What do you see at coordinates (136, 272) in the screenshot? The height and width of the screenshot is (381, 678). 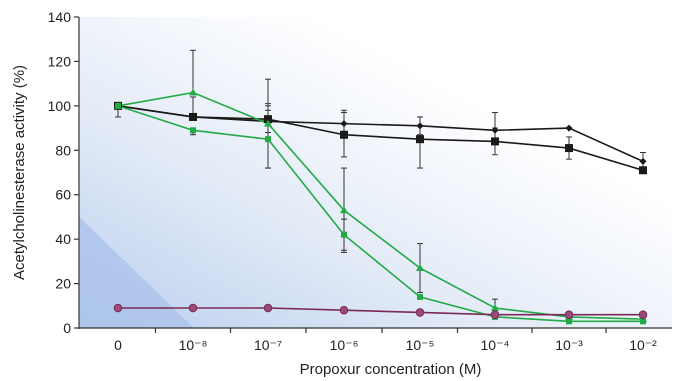 I see `plot-corner-shade` at bounding box center [136, 272].